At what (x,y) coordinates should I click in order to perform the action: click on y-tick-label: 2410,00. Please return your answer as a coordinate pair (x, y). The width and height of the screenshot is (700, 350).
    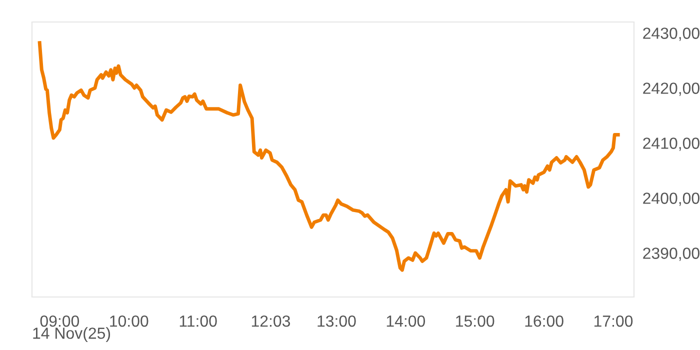
    Looking at the image, I should click on (671, 144).